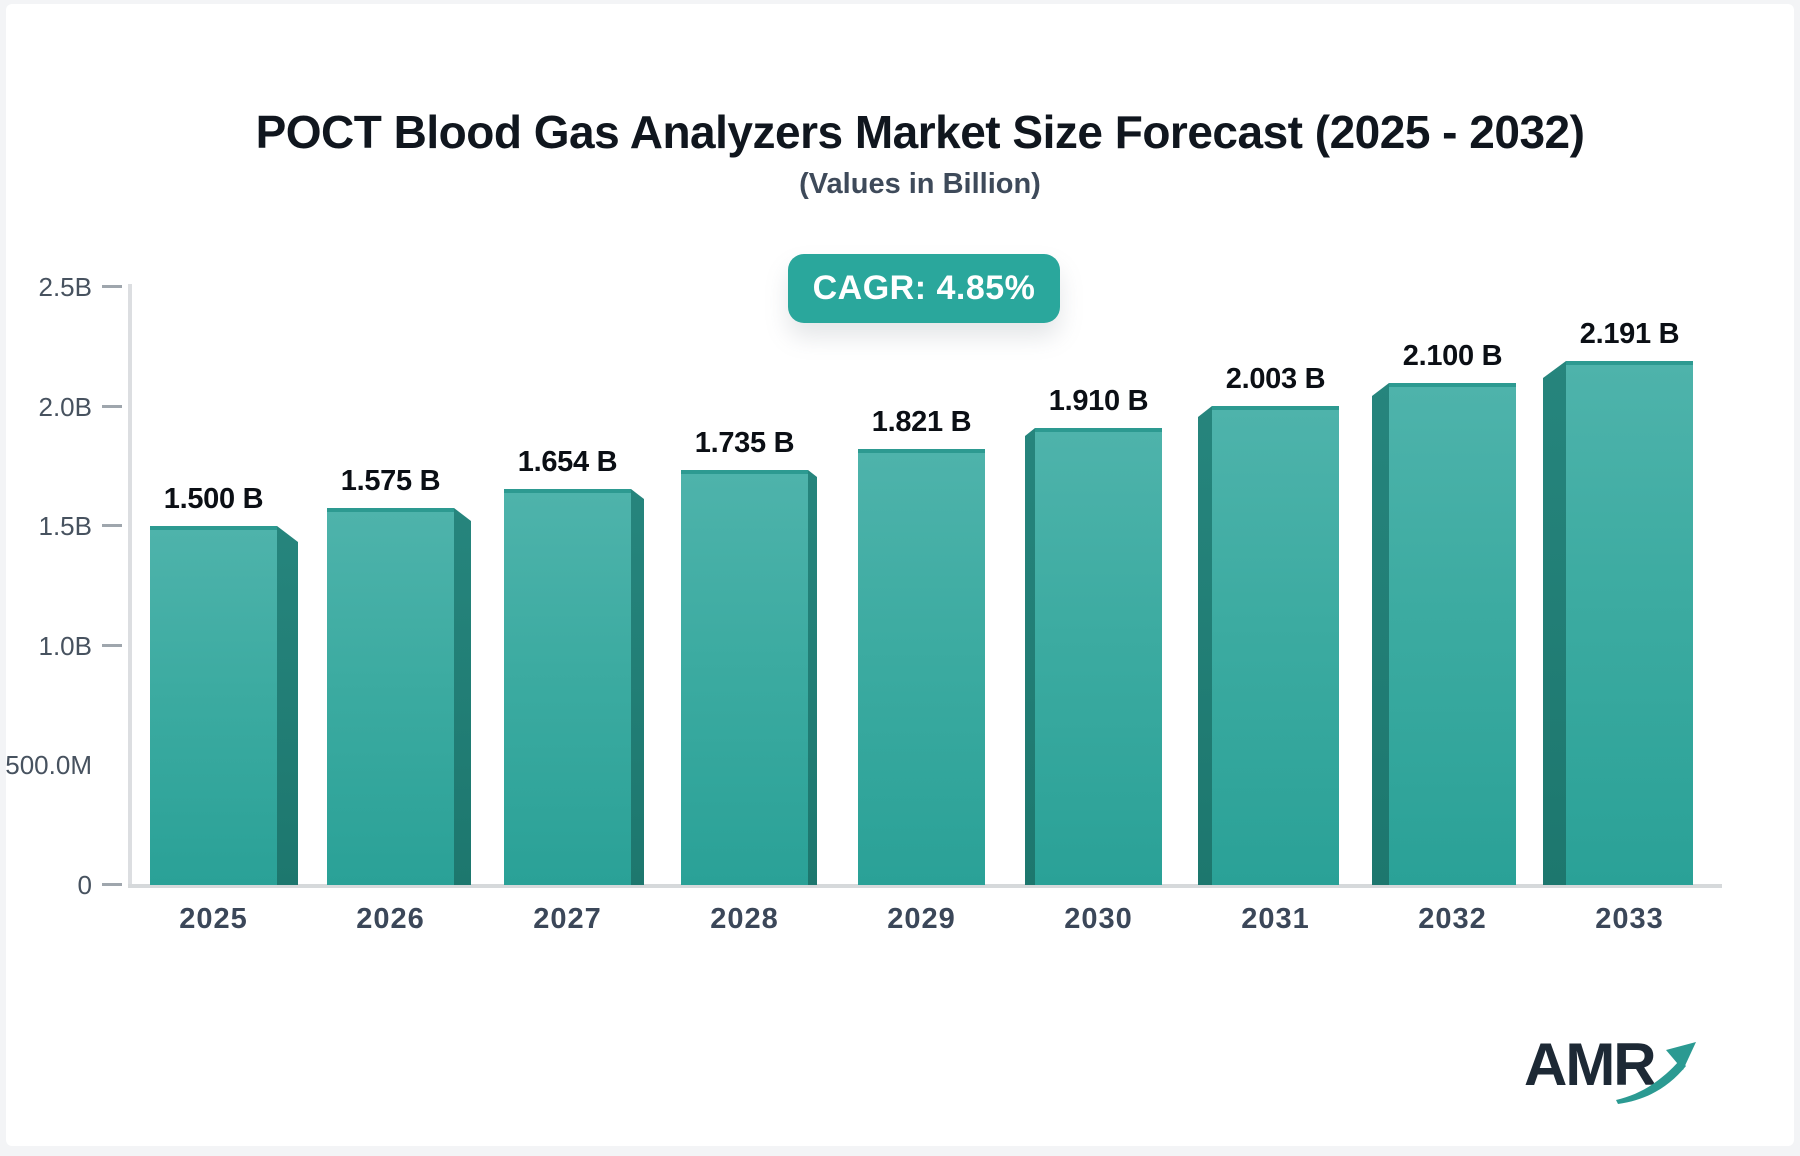  Describe the element at coordinates (567, 462) in the screenshot. I see `value-label-2027: 1.654 B` at that location.